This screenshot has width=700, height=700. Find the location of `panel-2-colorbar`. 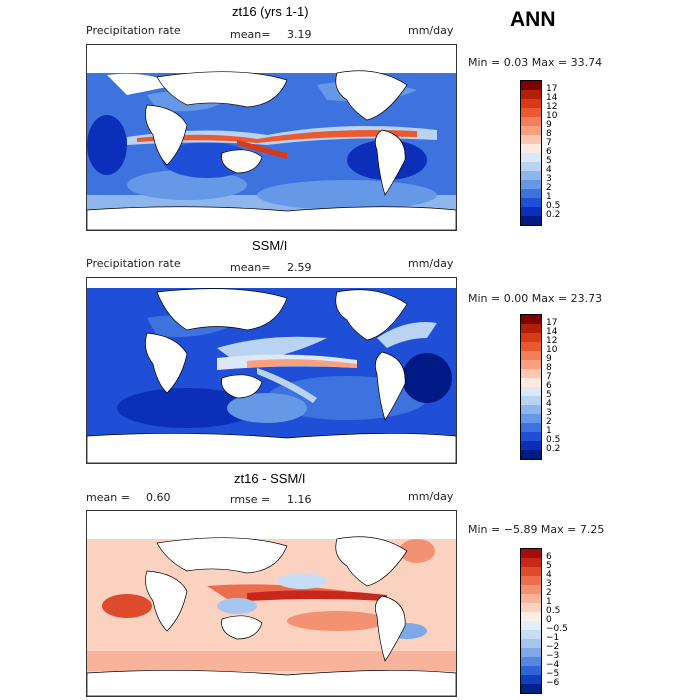

panel-2-colorbar is located at coordinates (531, 387).